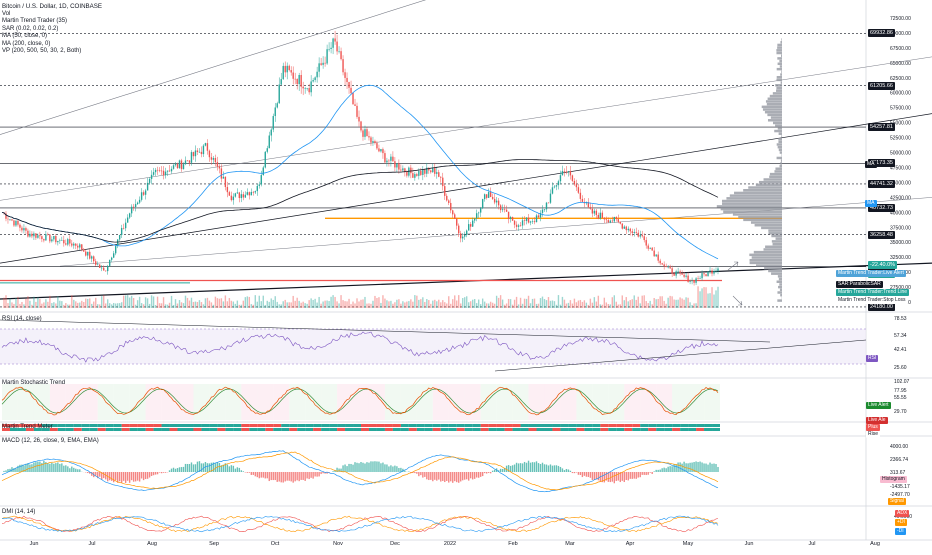  Describe the element at coordinates (450, 544) in the screenshot. I see `time-axis-label: 2022` at that location.